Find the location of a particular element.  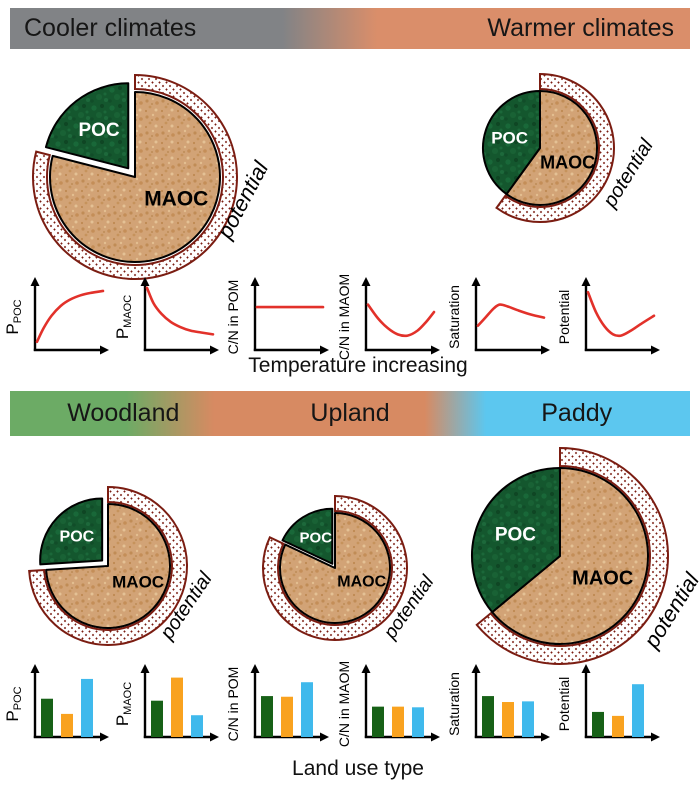

warmer-poc-slice is located at coordinates (511, 143).